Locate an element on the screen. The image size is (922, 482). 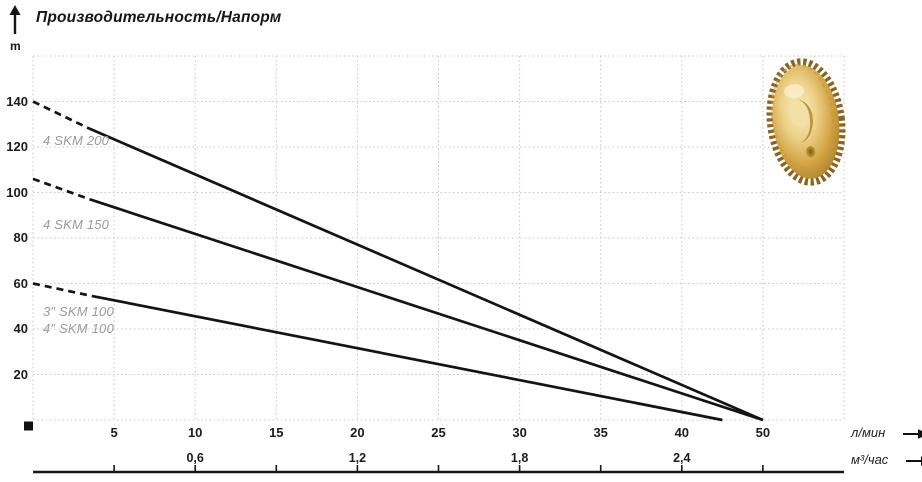
y-tick-label: 100 is located at coordinates (17, 192).